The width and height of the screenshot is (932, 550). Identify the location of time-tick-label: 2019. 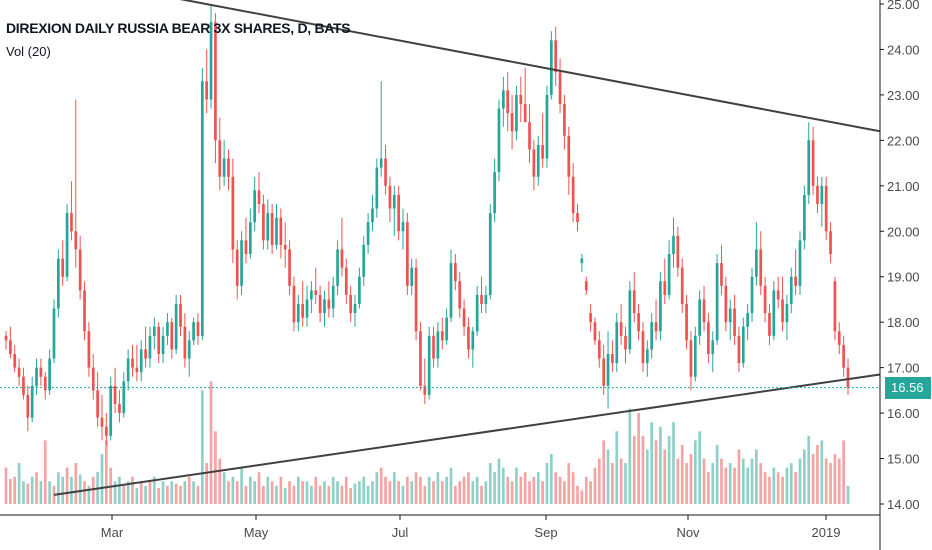
(826, 532).